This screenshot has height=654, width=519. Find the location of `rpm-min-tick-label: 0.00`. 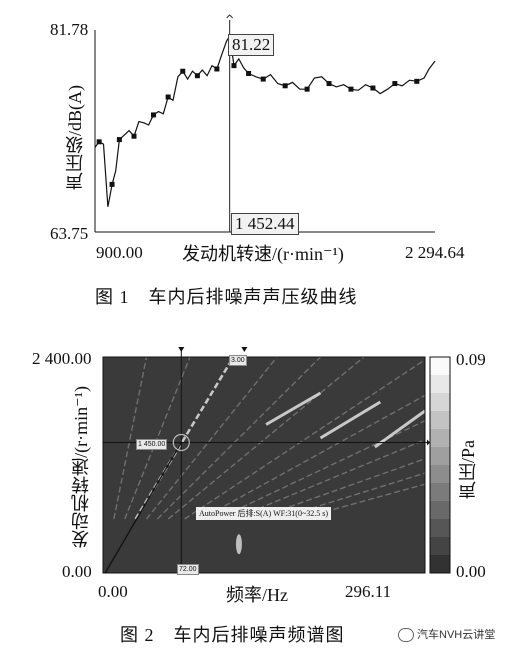

rpm-min-tick-label: 0.00 is located at coordinates (77, 571).